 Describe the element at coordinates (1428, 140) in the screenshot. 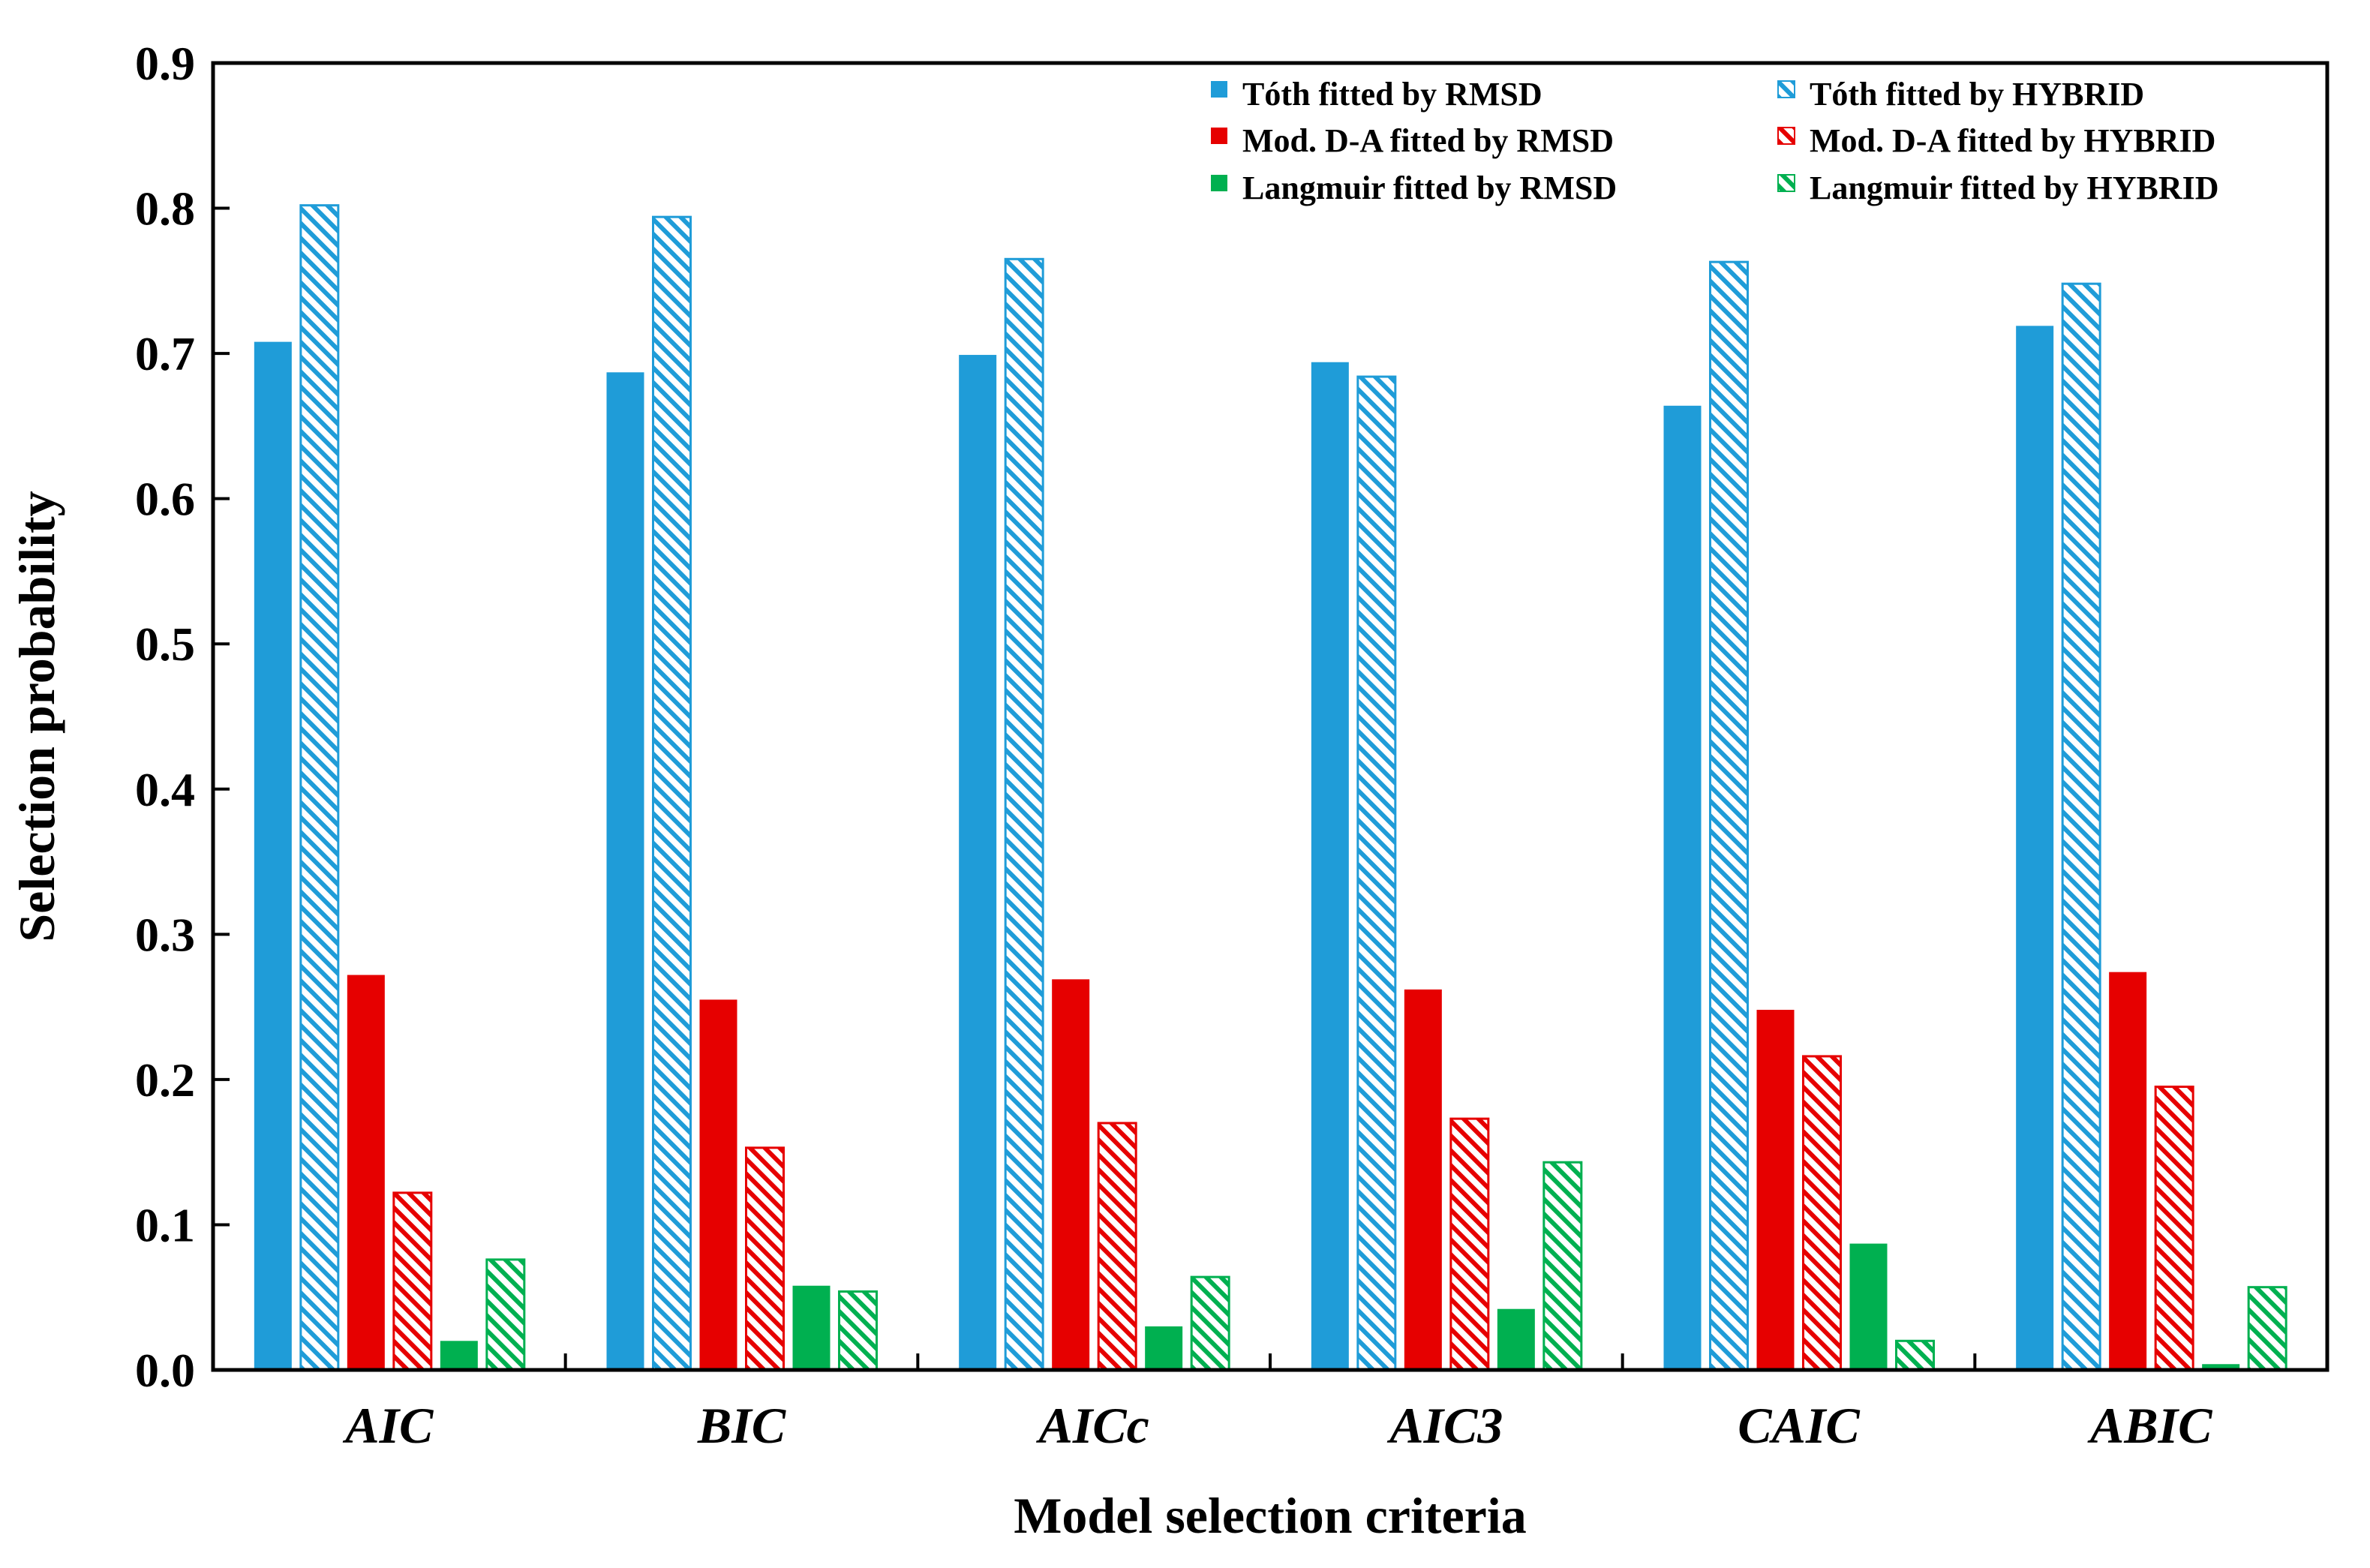

I see `legend-label: Mod. D-A fitted by RMSD` at that location.